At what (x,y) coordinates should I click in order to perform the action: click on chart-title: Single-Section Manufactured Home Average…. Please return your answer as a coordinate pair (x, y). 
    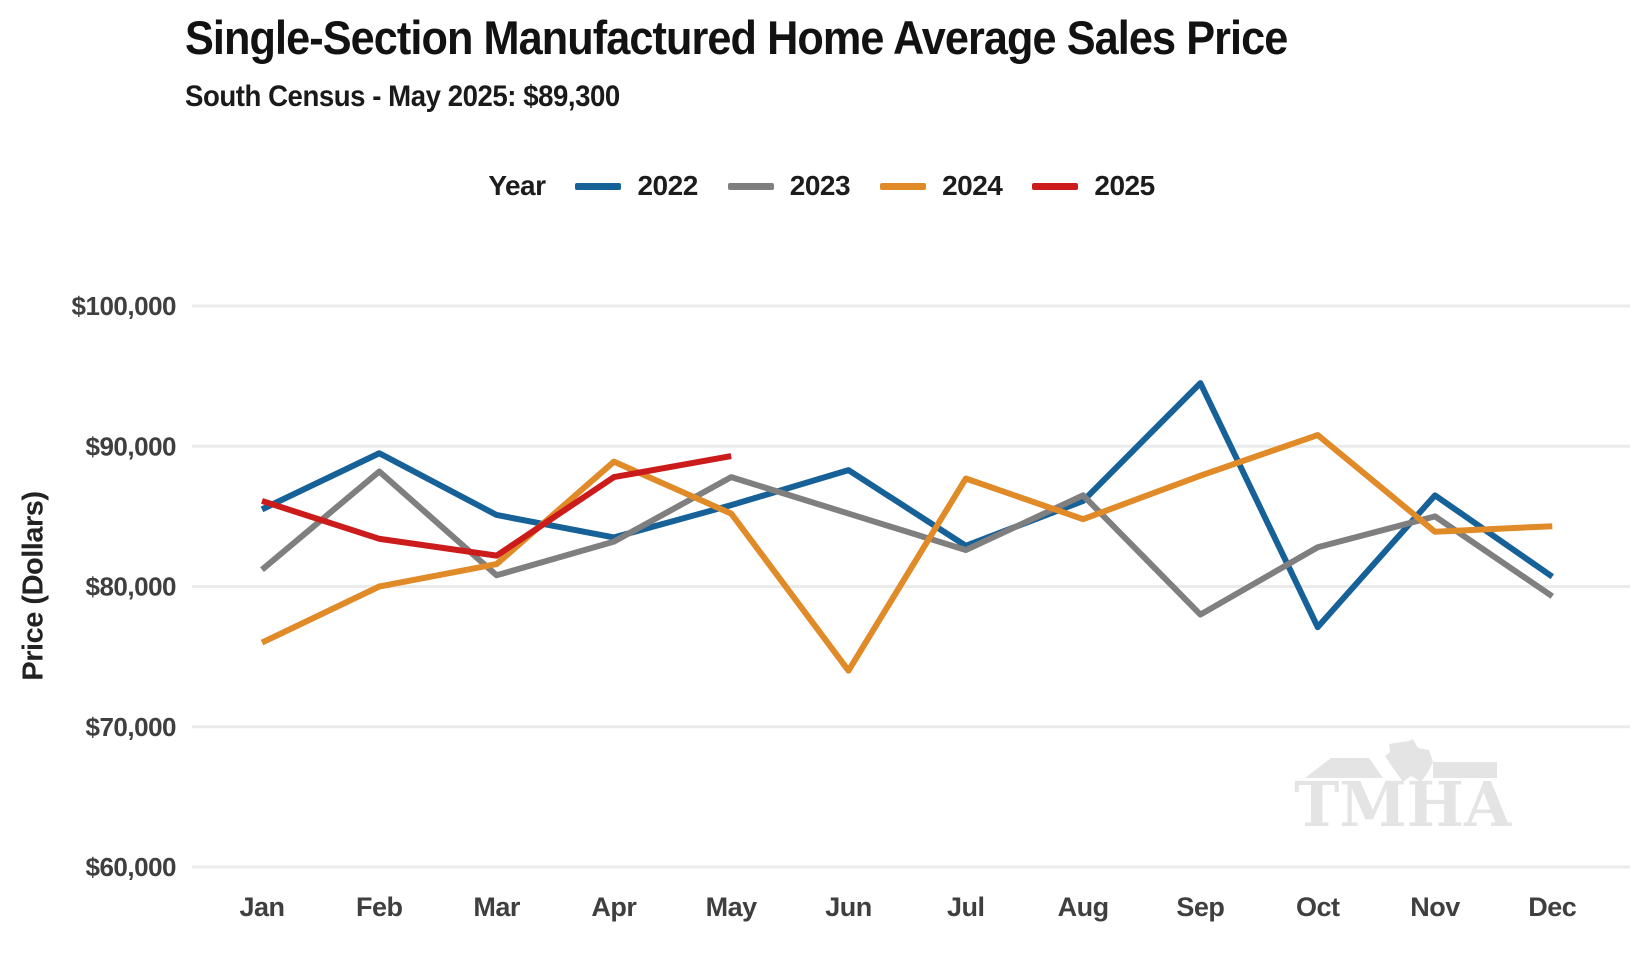
    Looking at the image, I should click on (736, 37).